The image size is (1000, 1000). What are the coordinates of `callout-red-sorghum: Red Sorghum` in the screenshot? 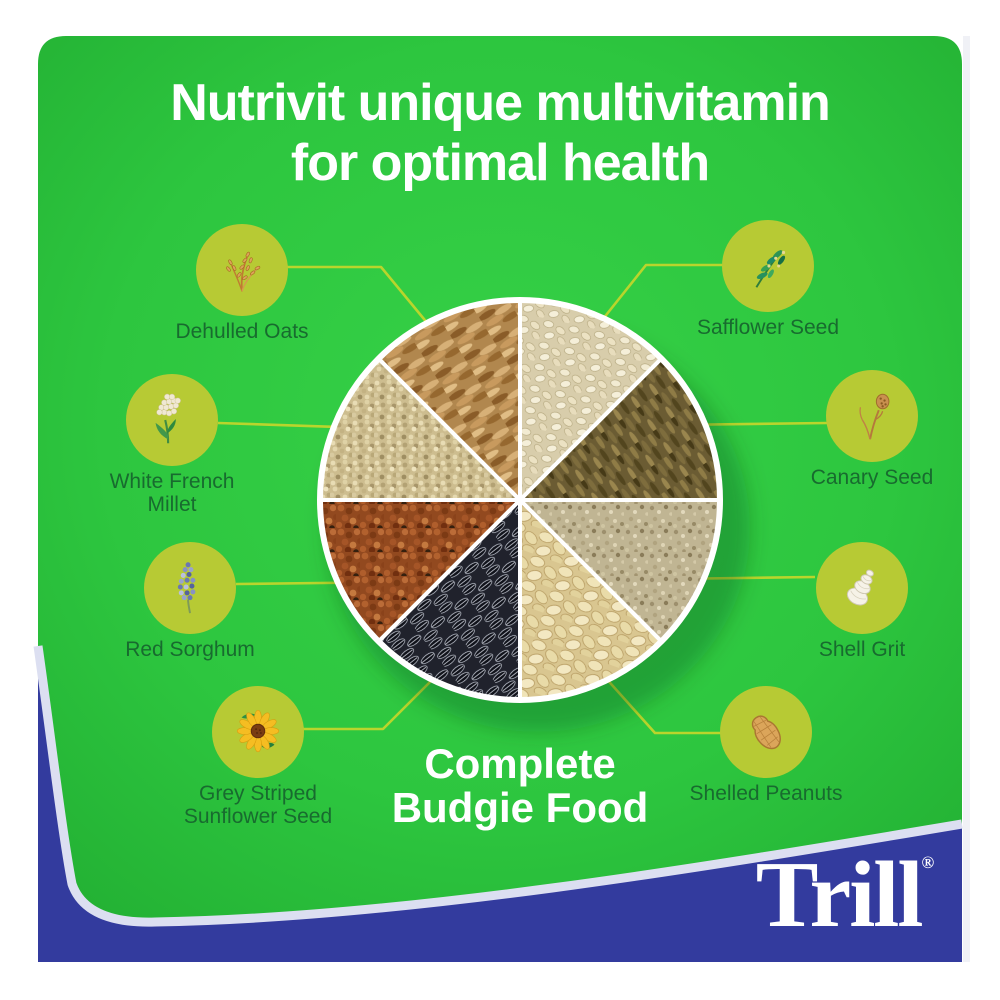 It's located at (190, 601).